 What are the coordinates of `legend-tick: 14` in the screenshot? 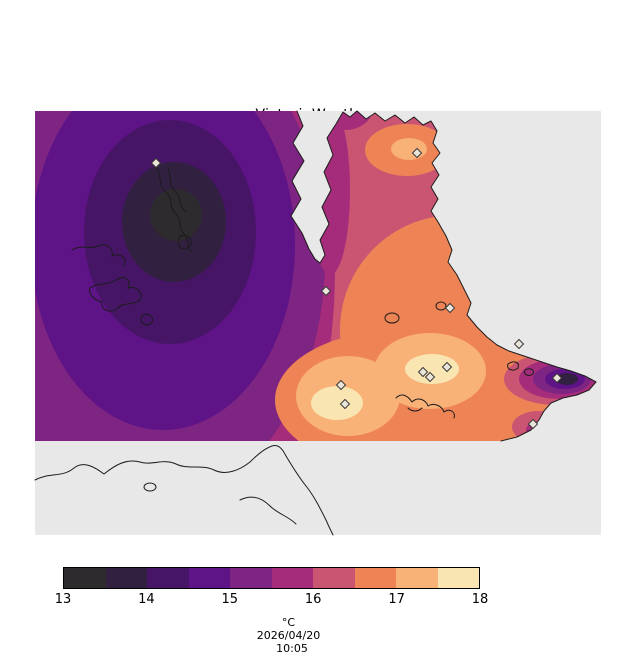 It's located at (146, 599).